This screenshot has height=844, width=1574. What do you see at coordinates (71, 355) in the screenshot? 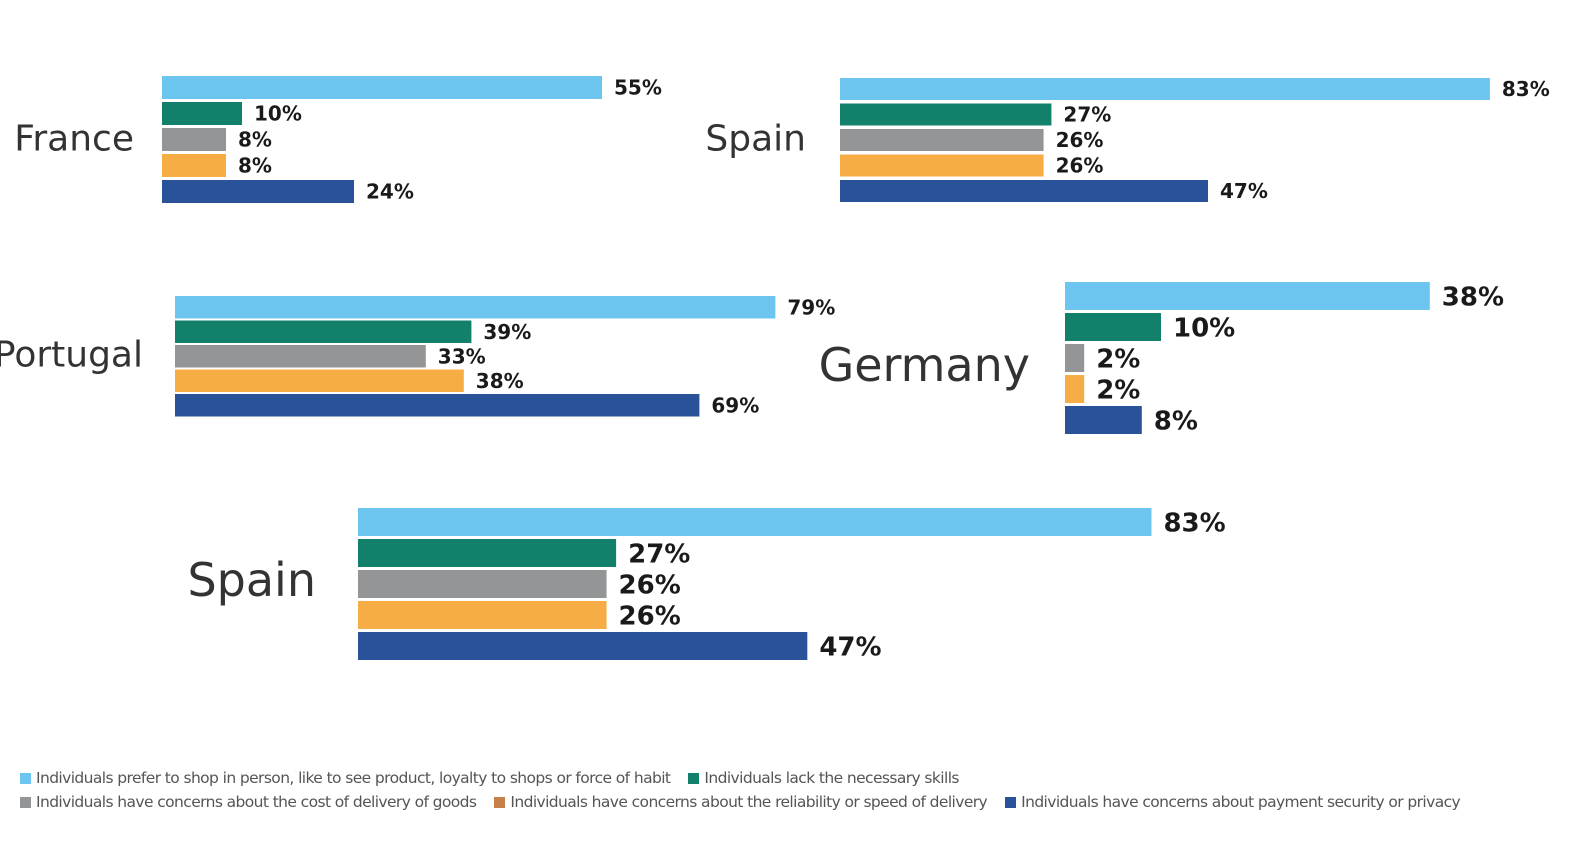
I see `country-label: Portugal` at bounding box center [71, 355].